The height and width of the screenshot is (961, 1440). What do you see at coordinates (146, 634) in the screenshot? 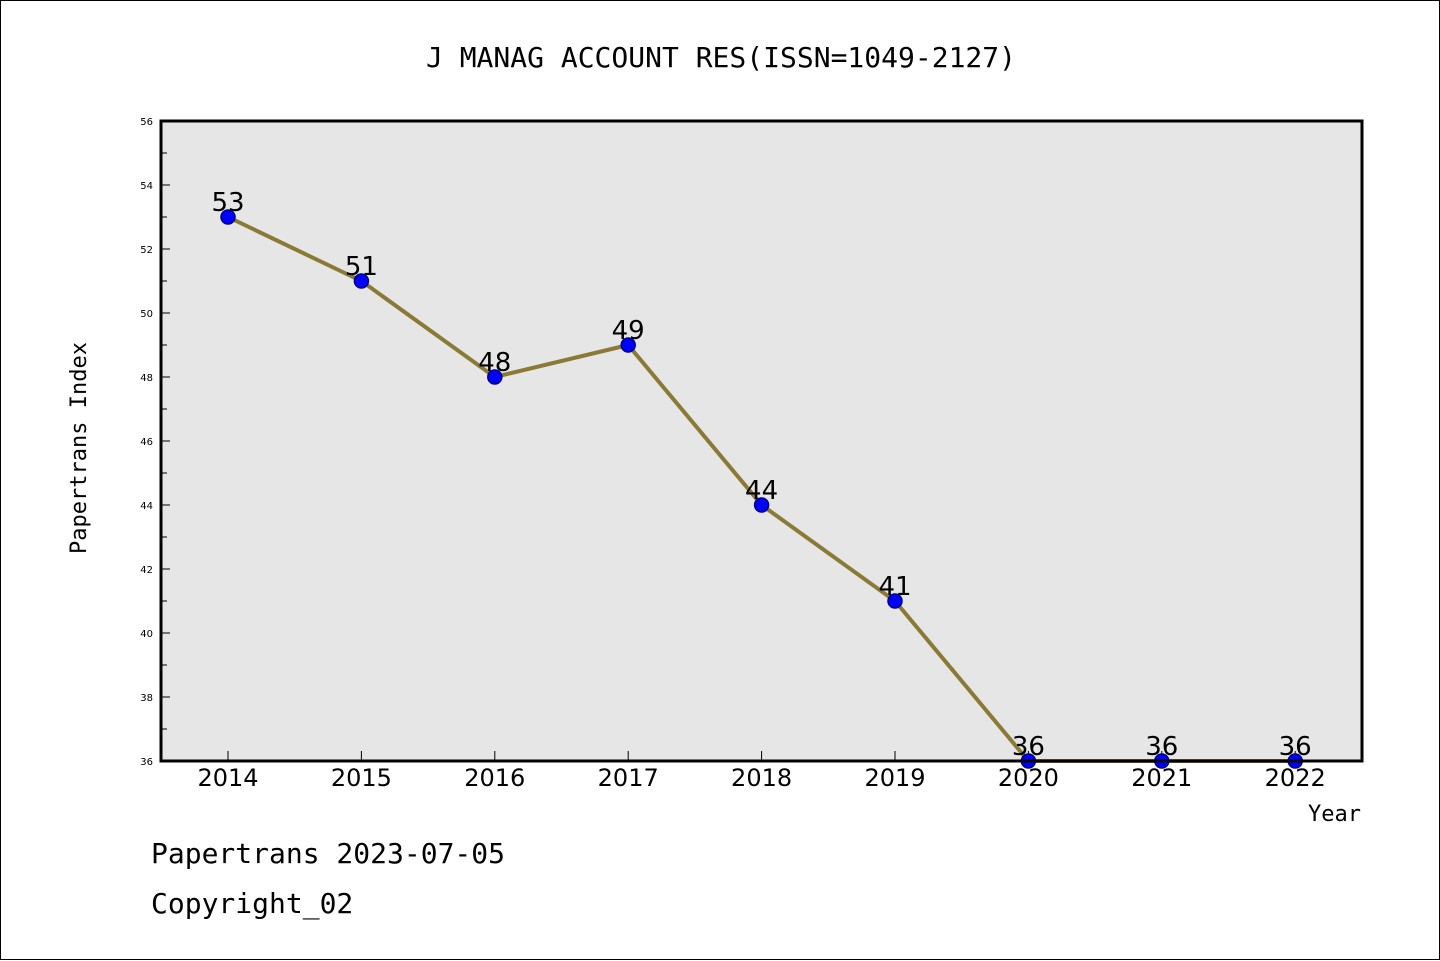
I see `y-tick-label: 40` at bounding box center [146, 634].